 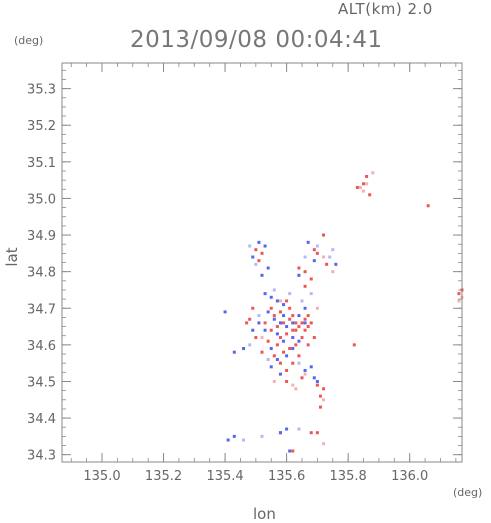 What do you see at coordinates (256, 40) in the screenshot?
I see `chart-title: 2013/09/08 00:04:41` at bounding box center [256, 40].